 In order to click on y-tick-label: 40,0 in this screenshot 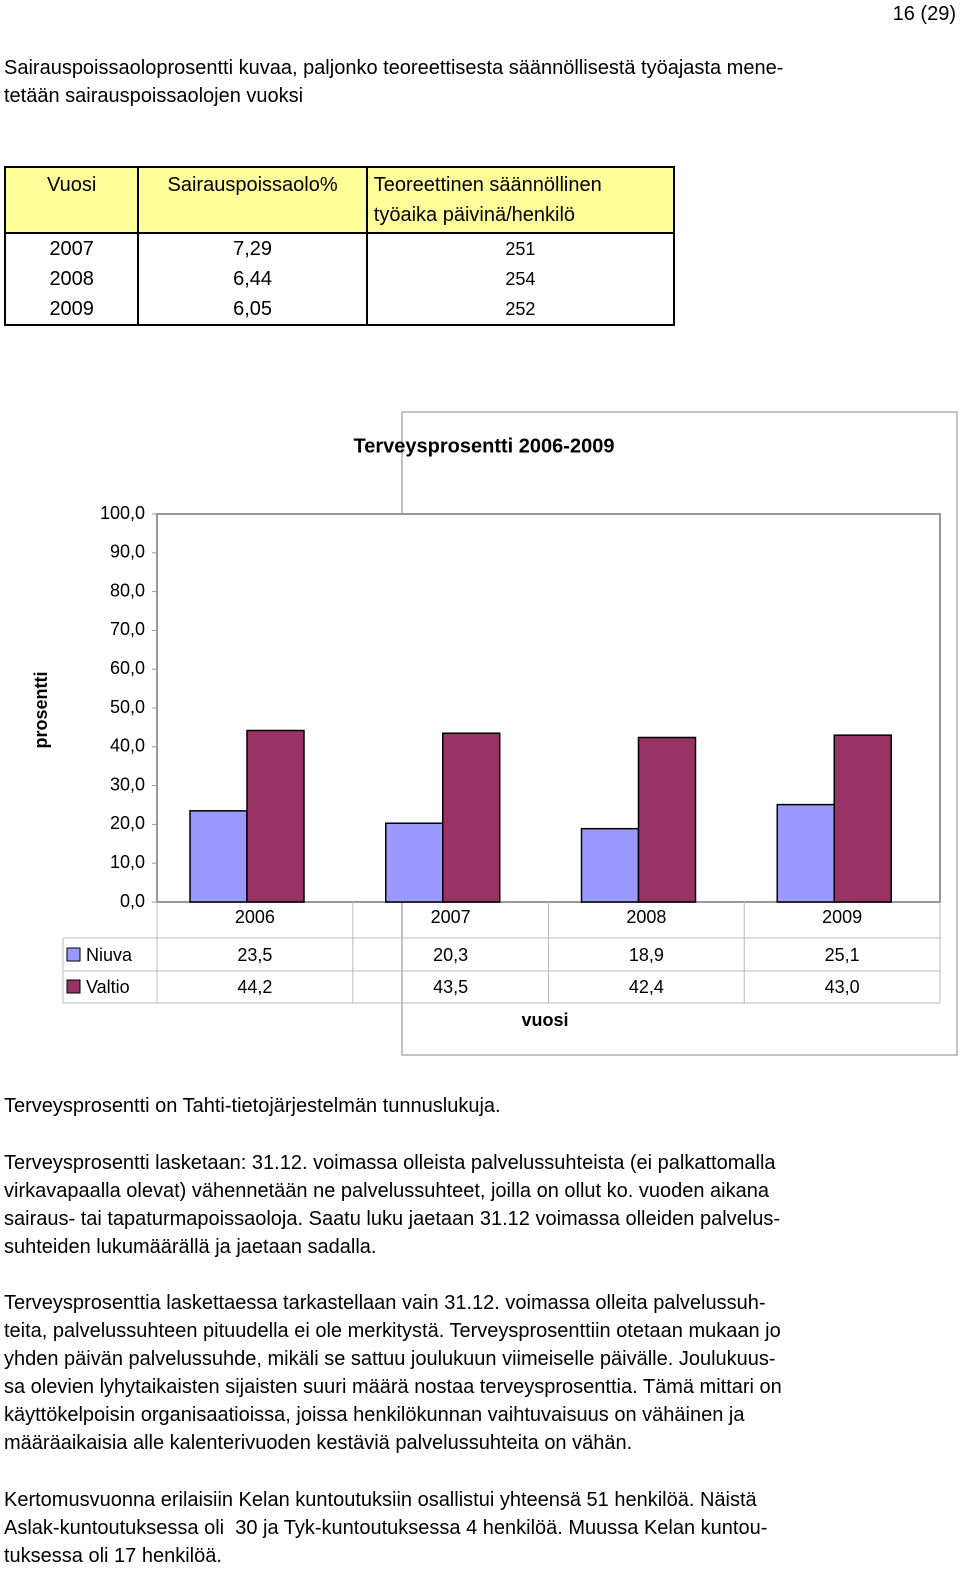, I will do `click(127, 746)`.